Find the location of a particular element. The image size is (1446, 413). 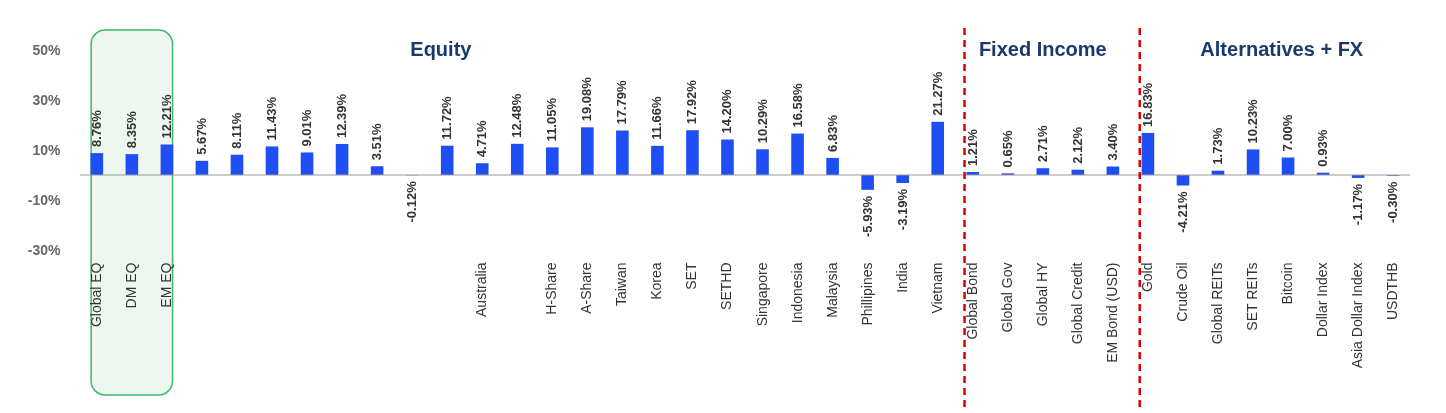

x-tick-label: USDTHB is located at coordinates (1392, 291).